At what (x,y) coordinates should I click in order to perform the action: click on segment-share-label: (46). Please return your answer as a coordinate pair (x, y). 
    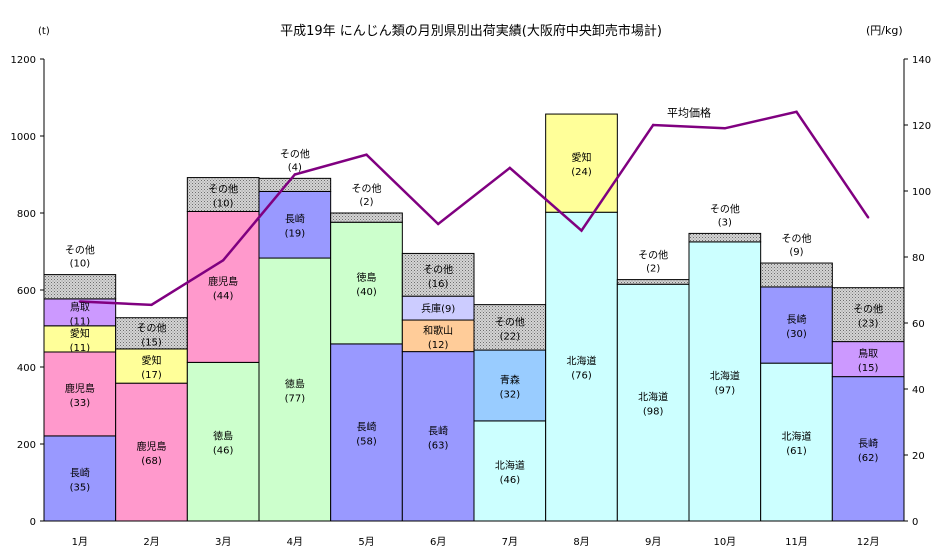
    Looking at the image, I should click on (223, 451).